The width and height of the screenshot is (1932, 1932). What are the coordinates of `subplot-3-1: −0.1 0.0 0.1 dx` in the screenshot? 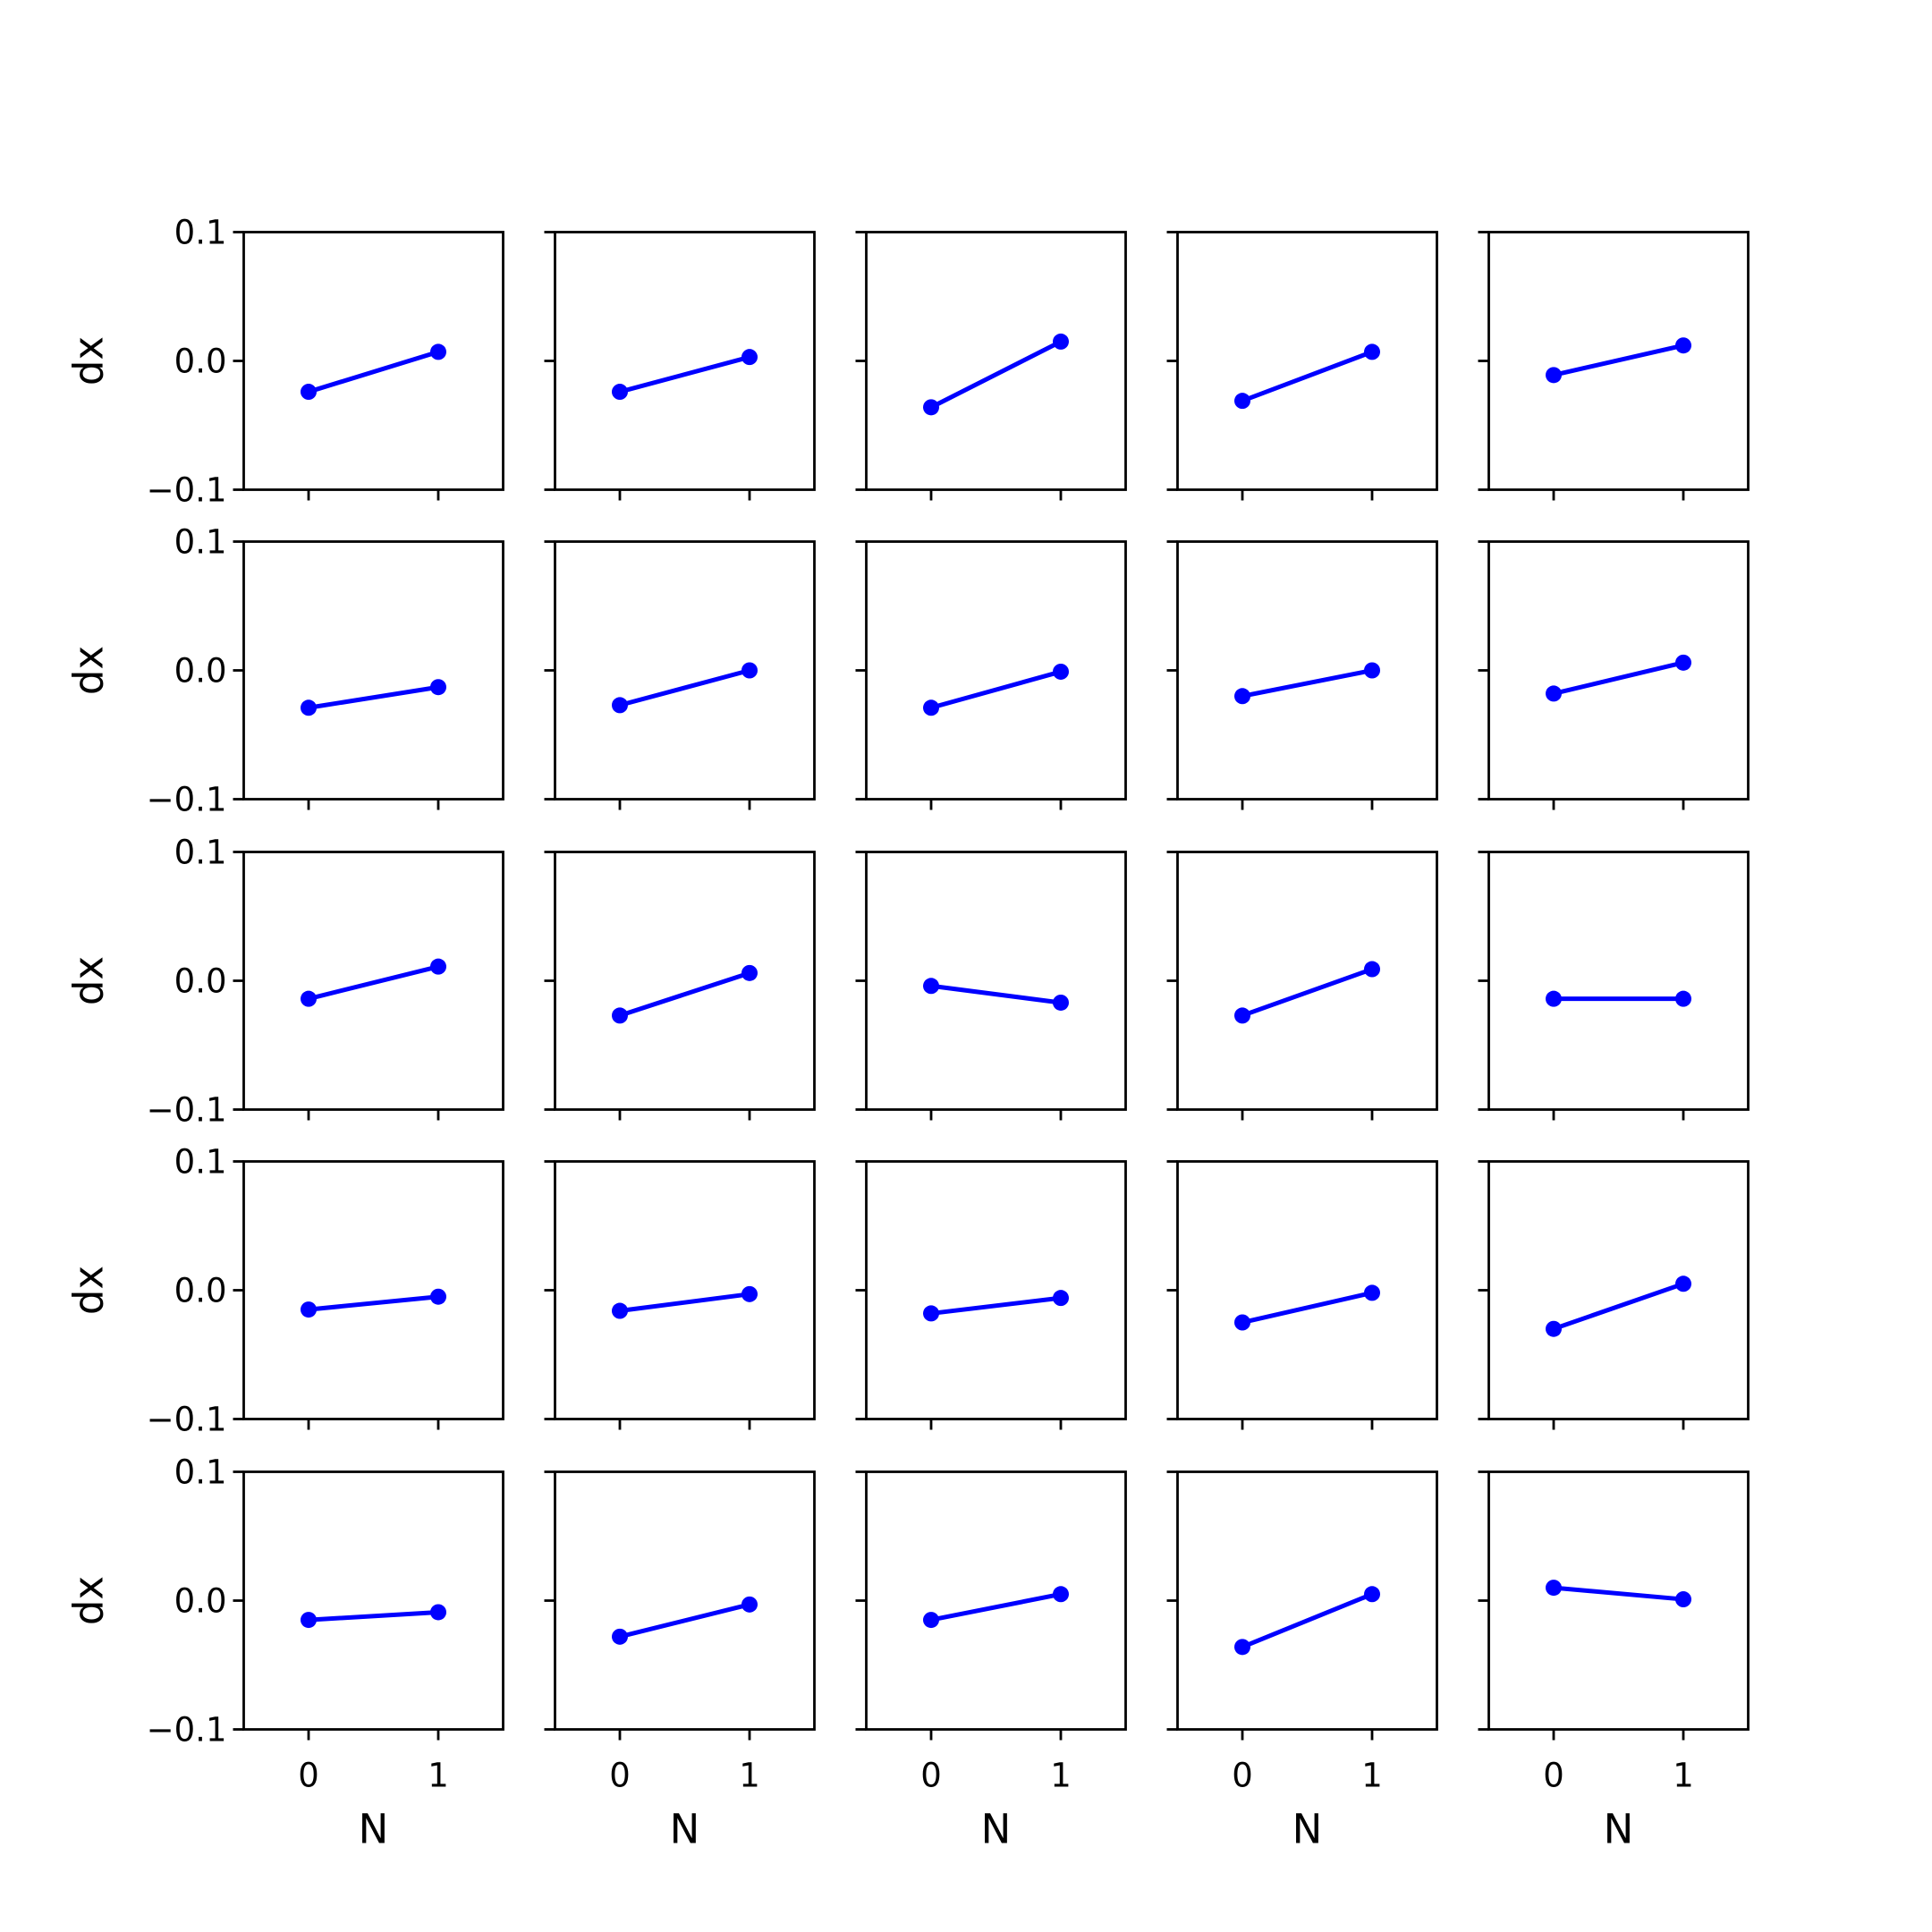 It's located at (284, 982).